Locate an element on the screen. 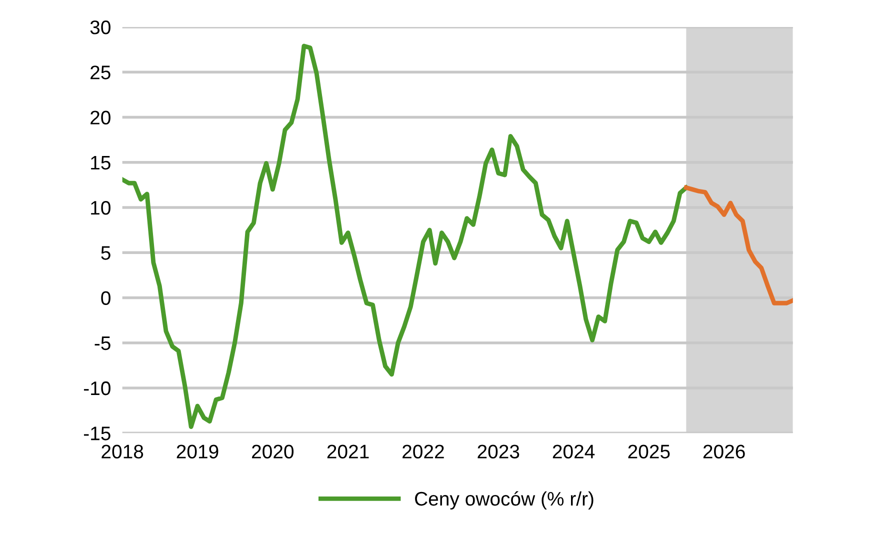 This screenshot has width=880, height=540. x-tick-label: 2022 is located at coordinates (423, 451).